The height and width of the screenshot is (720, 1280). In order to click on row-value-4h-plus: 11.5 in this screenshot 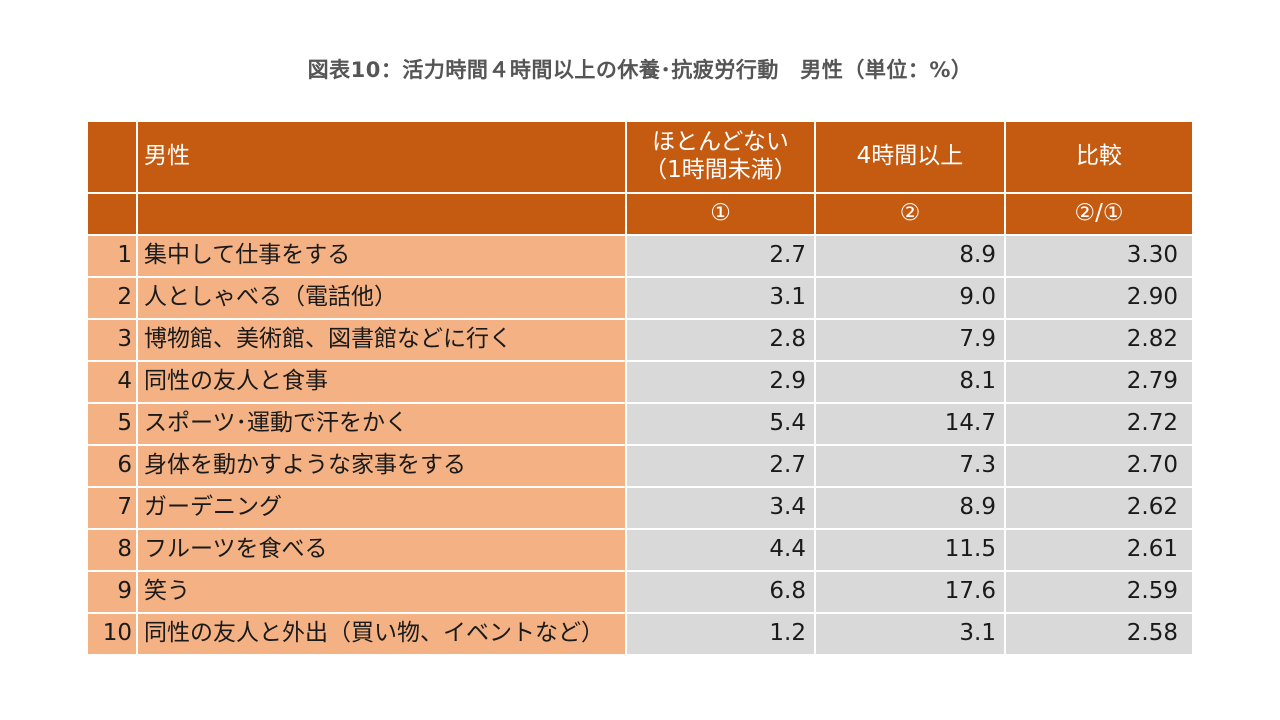, I will do `click(910, 550)`.